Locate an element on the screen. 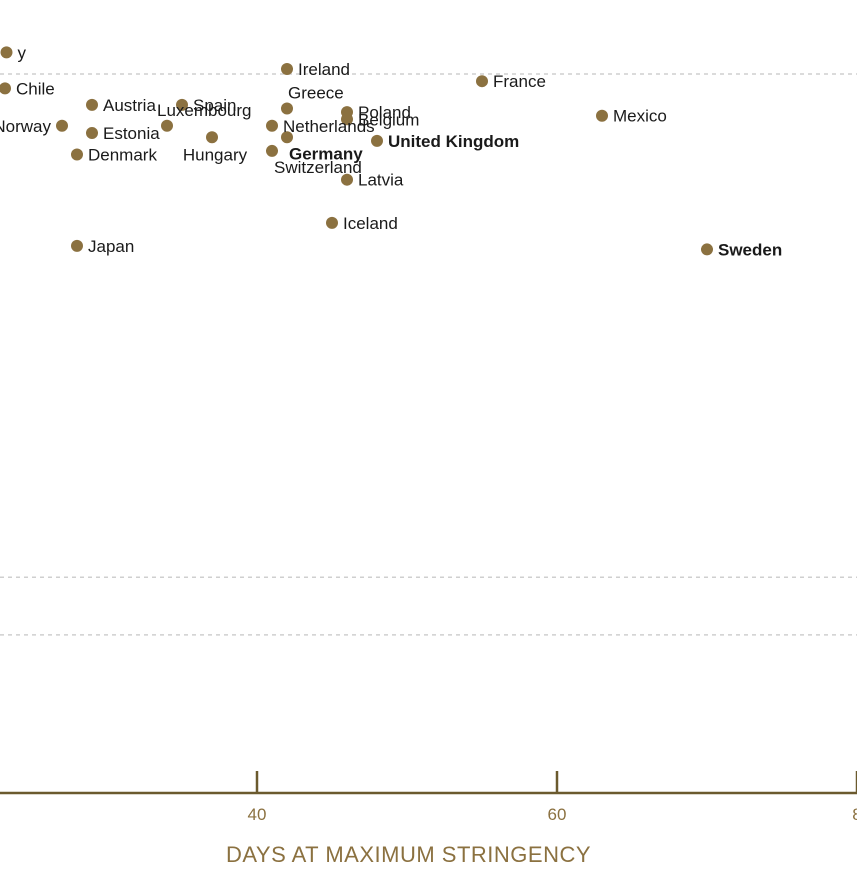 Image resolution: width=857 pixels, height=876 pixels. label-poland: Poland is located at coordinates (384, 112).